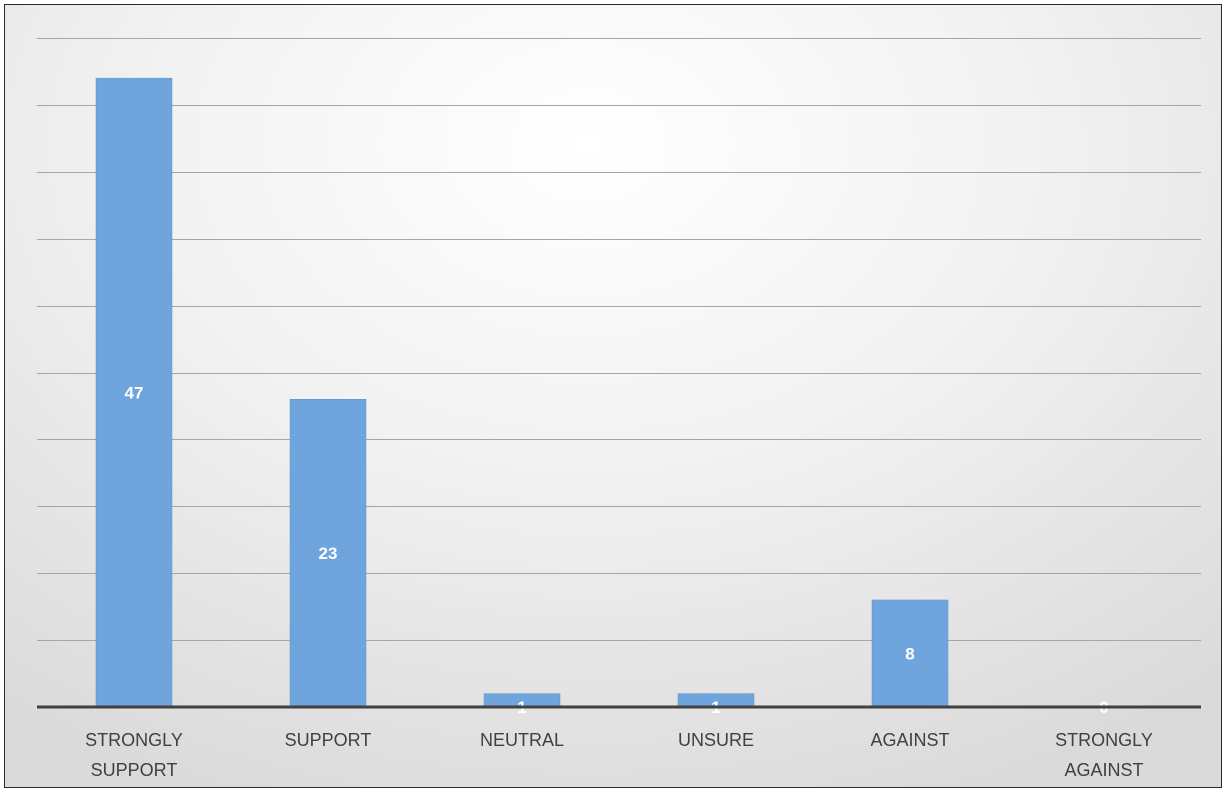  I want to click on x-tick-label: UNSURE, so click(716, 740).